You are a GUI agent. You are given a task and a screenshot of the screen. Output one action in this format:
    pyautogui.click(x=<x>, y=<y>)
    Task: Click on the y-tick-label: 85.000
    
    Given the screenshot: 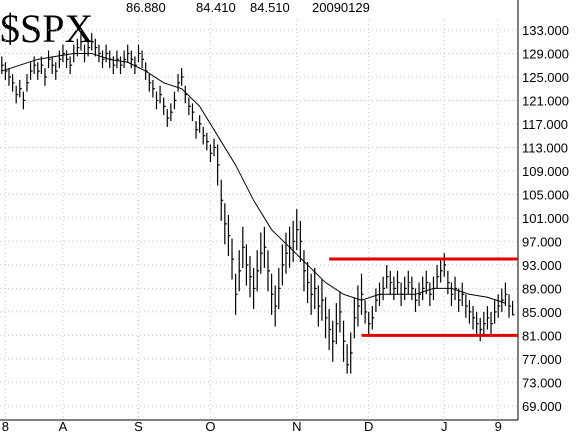 What is the action you would take?
    pyautogui.click(x=542, y=312)
    